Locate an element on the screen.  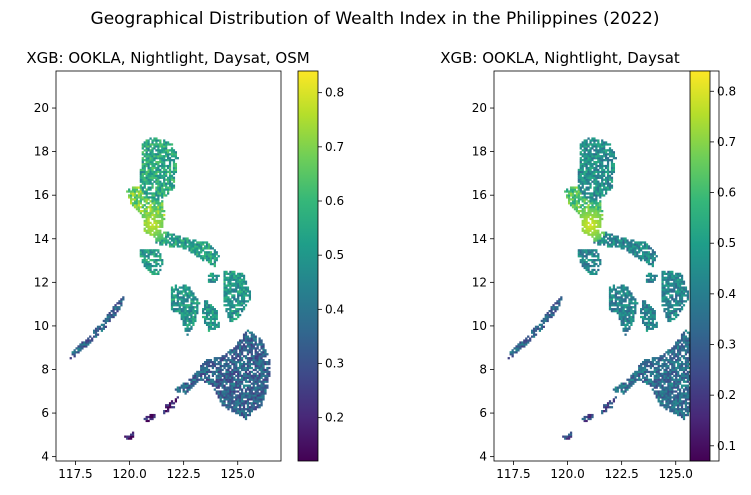
x-tick-label: 117.5 is located at coordinates (75, 474).